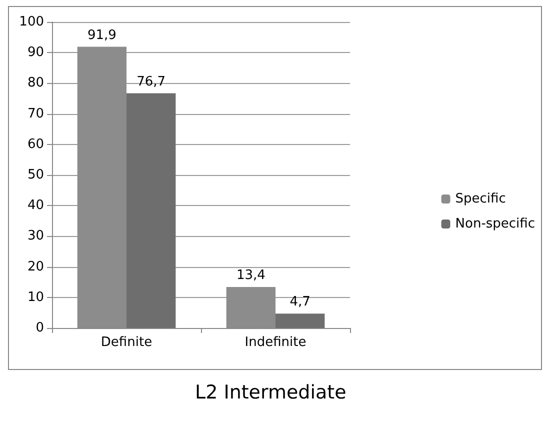 The width and height of the screenshot is (550, 423). What do you see at coordinates (495, 224) in the screenshot?
I see `legend-label: Non-specific` at bounding box center [495, 224].